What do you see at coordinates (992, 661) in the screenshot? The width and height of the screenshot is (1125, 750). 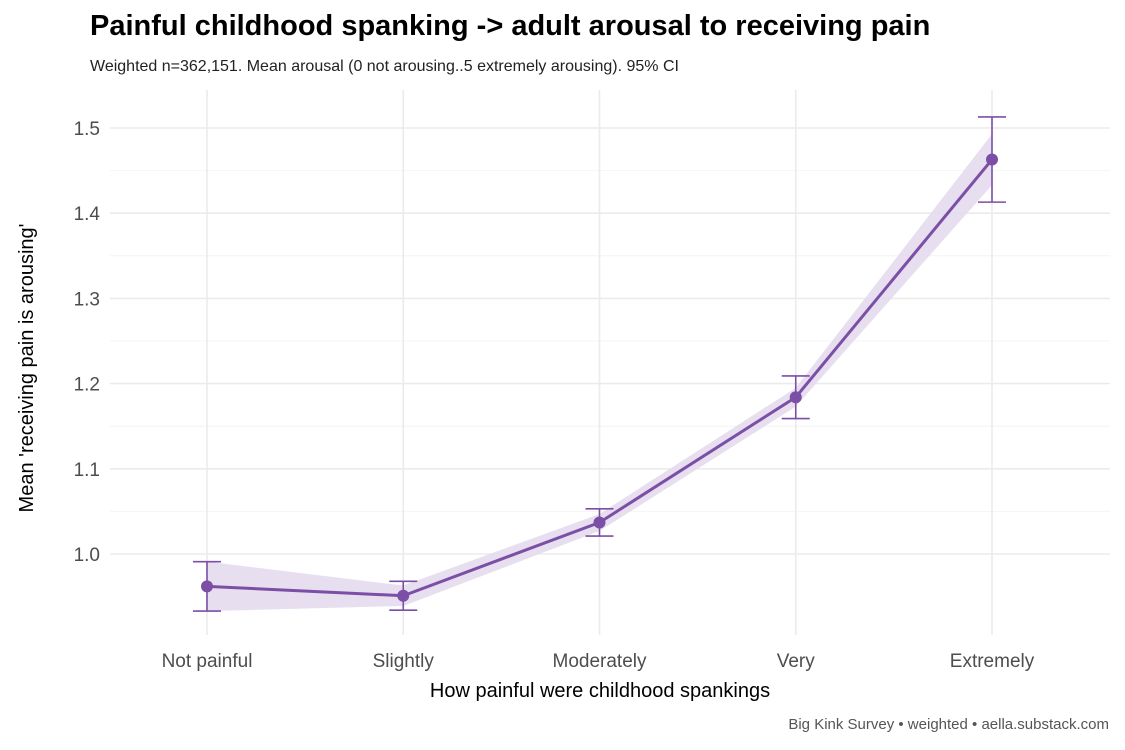 I see `x-tick-label: Extremely` at bounding box center [992, 661].